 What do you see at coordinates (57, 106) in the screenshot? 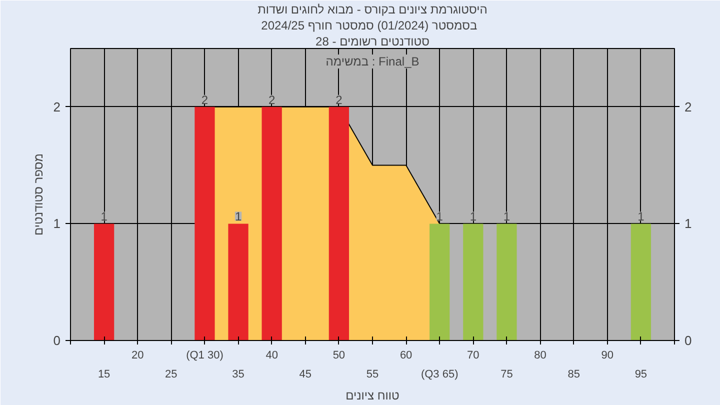
I see `y-tick-label: 2` at bounding box center [57, 106].